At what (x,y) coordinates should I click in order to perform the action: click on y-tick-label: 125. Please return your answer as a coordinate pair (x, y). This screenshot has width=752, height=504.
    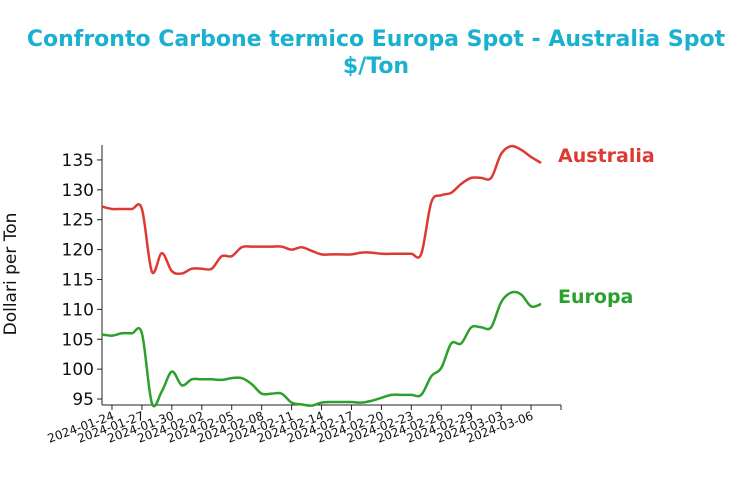
    Looking at the image, I should click on (78, 221).